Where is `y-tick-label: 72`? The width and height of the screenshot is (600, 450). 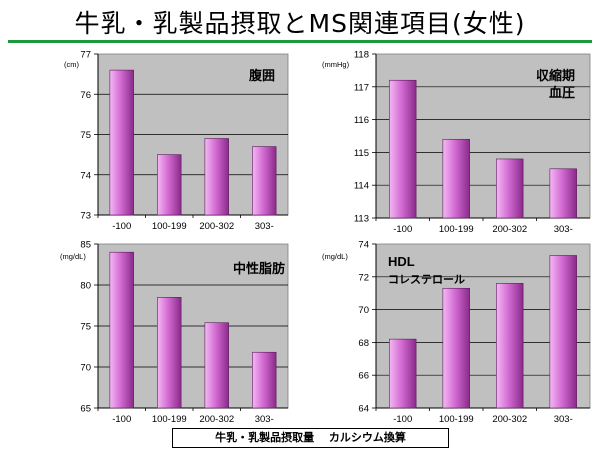 y-tick-label: 72 is located at coordinates (363, 277).